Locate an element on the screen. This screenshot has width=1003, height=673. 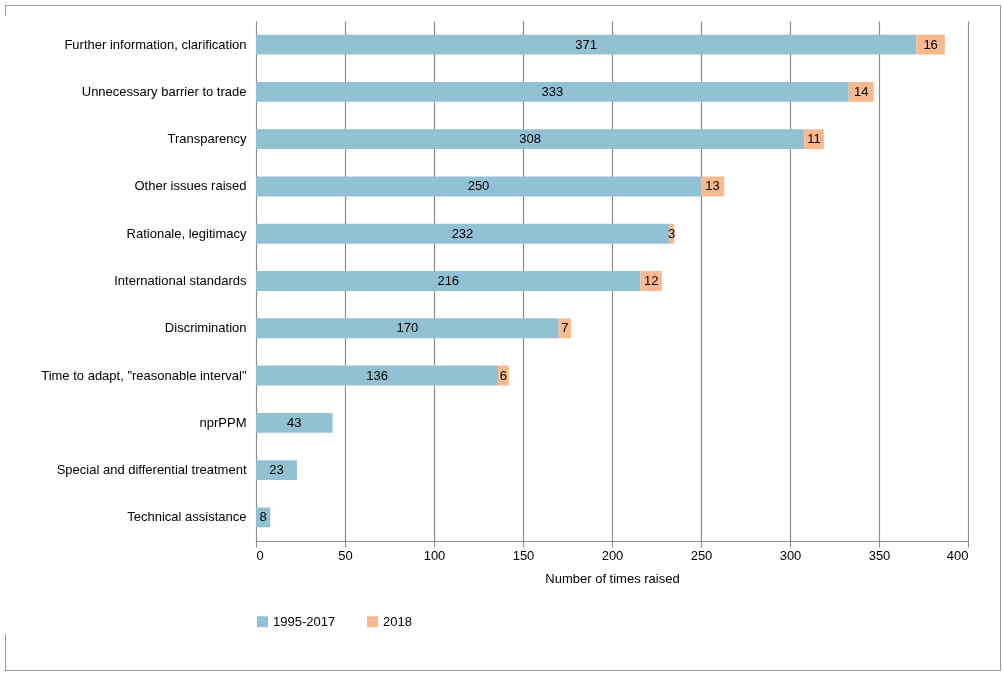
data-label: 43 is located at coordinates (294, 422).